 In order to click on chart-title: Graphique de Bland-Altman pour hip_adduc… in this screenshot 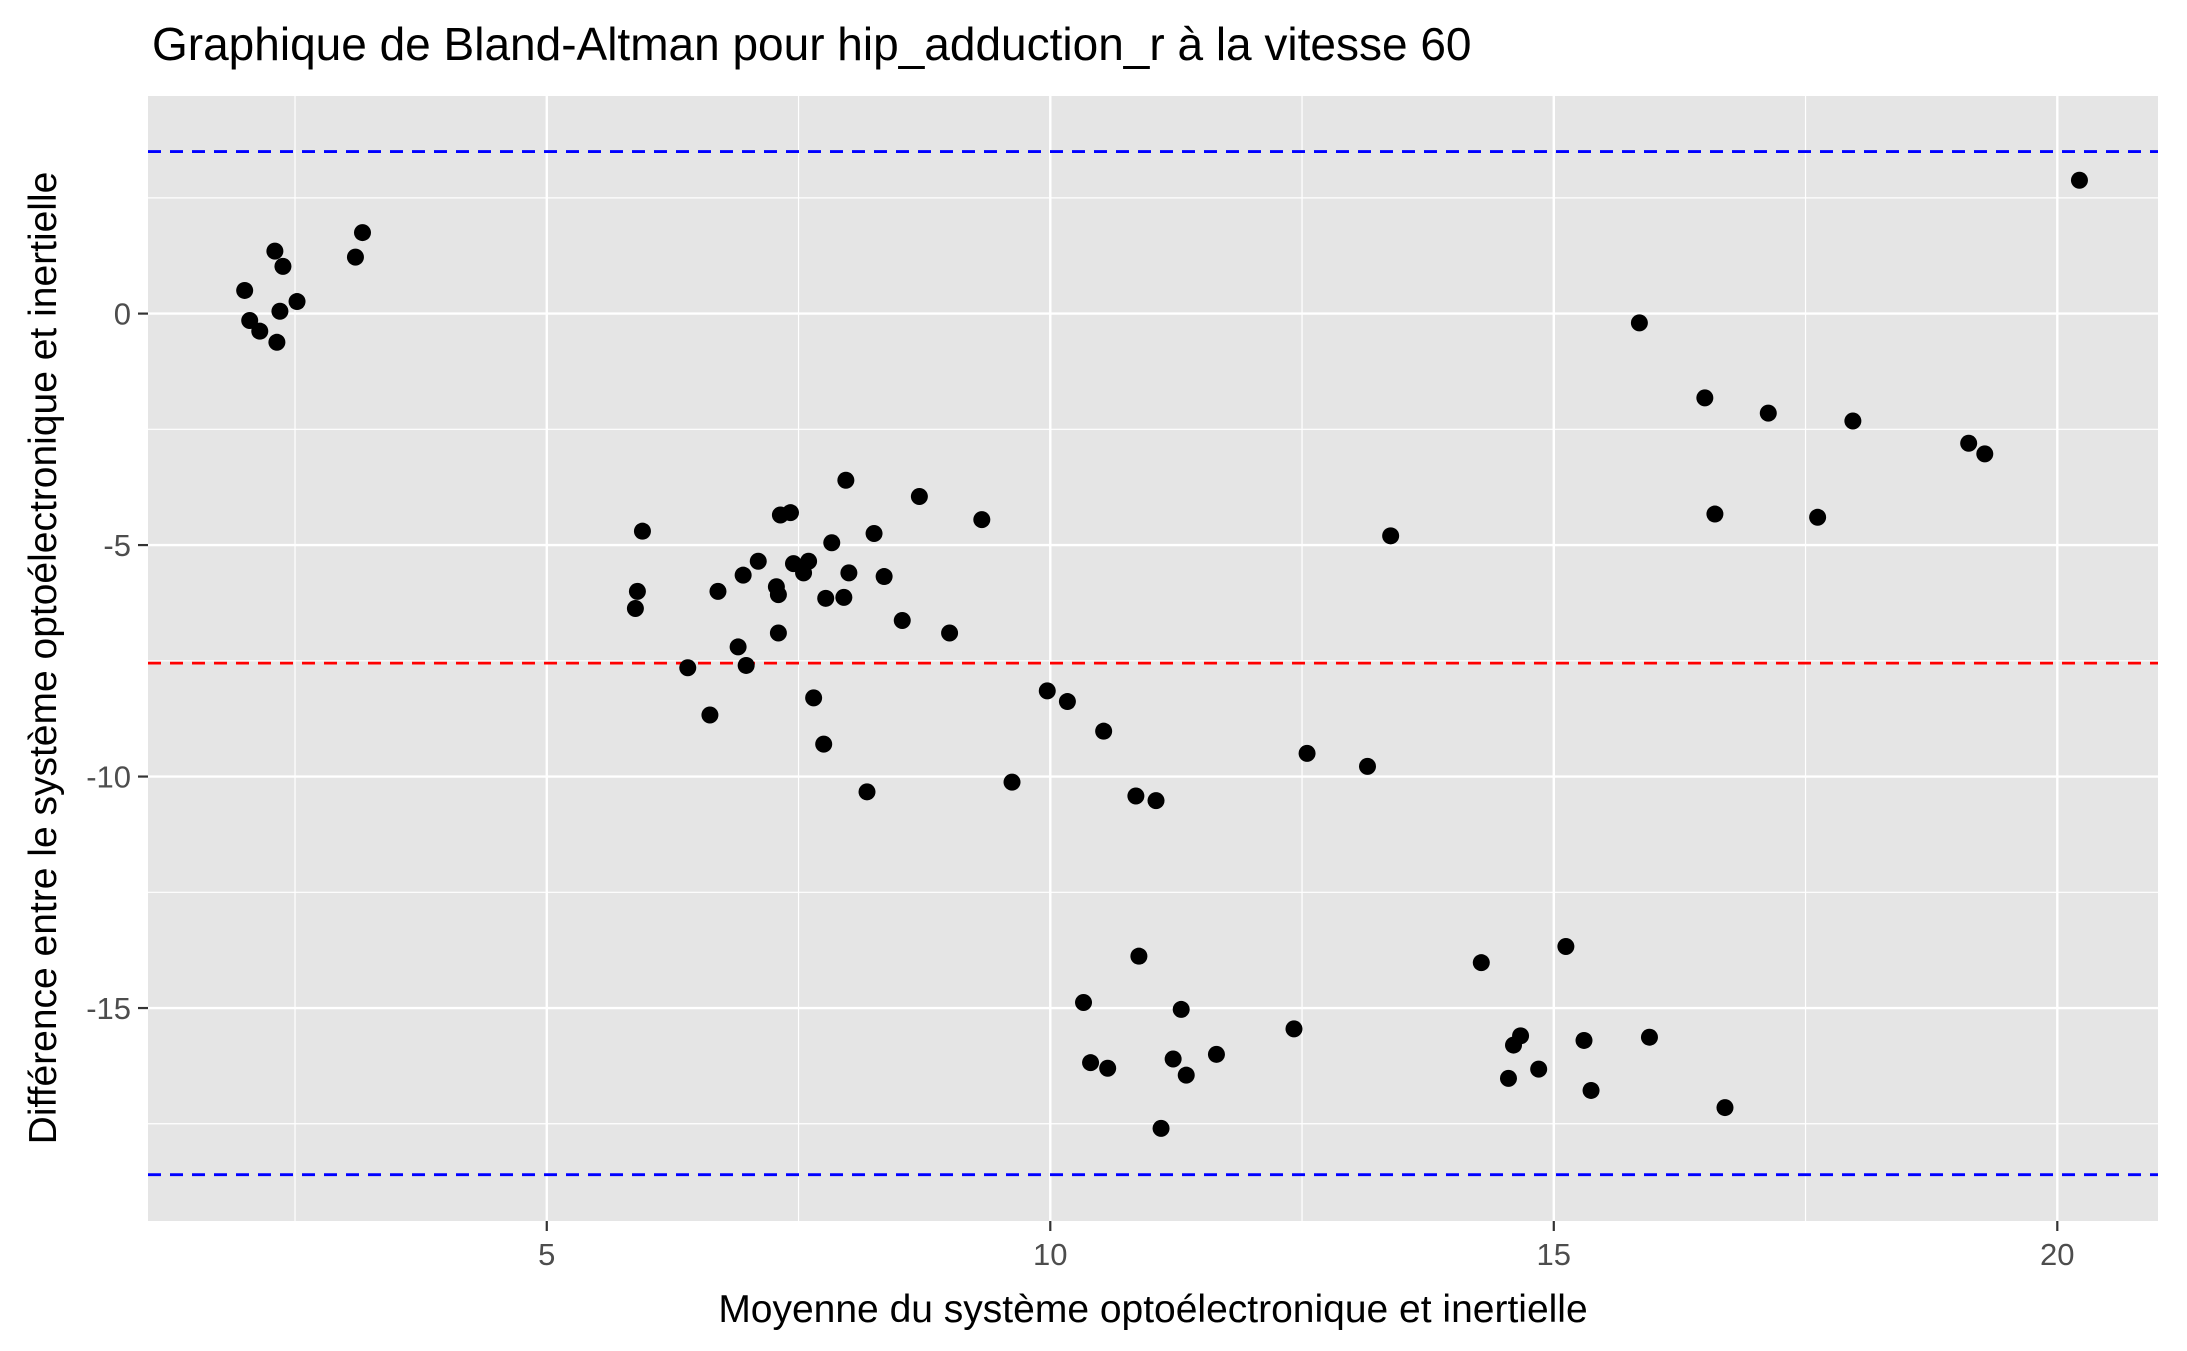, I will do `click(812, 44)`.